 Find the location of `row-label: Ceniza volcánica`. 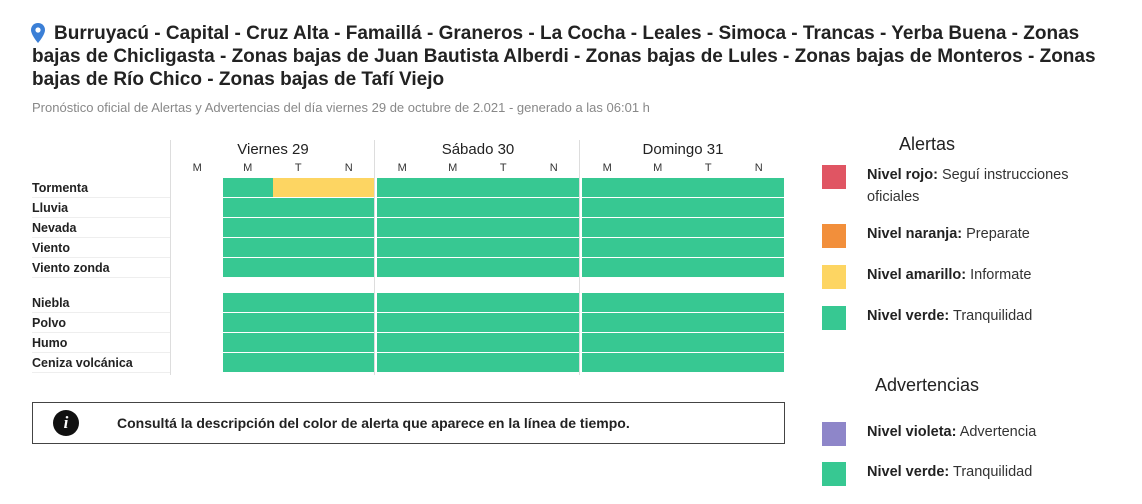

row-label: Ceniza volcánica is located at coordinates (82, 363).